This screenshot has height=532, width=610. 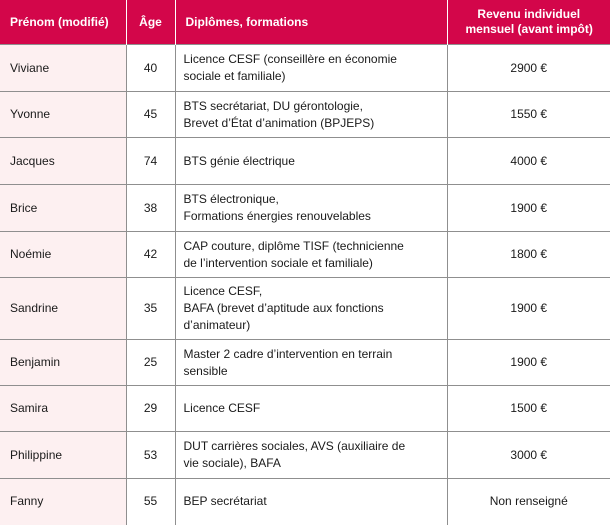 What do you see at coordinates (150, 68) in the screenshot?
I see `cell-age: 40` at bounding box center [150, 68].